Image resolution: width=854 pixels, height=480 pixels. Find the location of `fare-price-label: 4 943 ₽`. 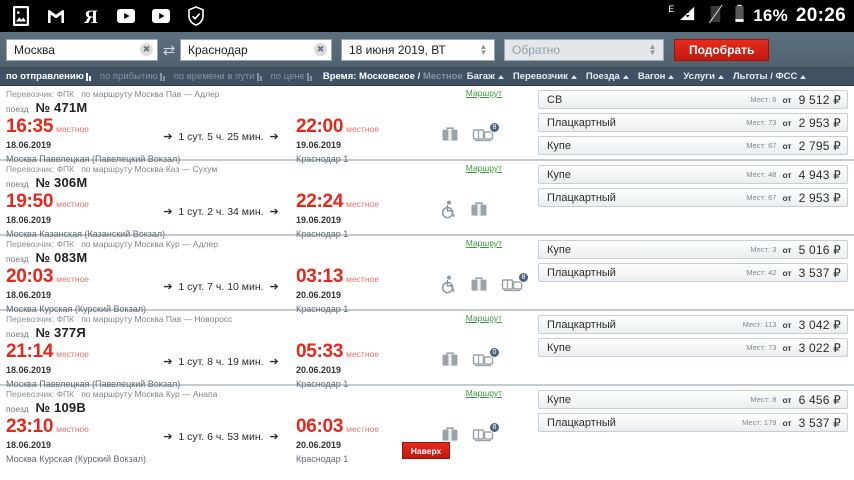

fare-price-label: 4 943 ₽ is located at coordinates (819, 174).